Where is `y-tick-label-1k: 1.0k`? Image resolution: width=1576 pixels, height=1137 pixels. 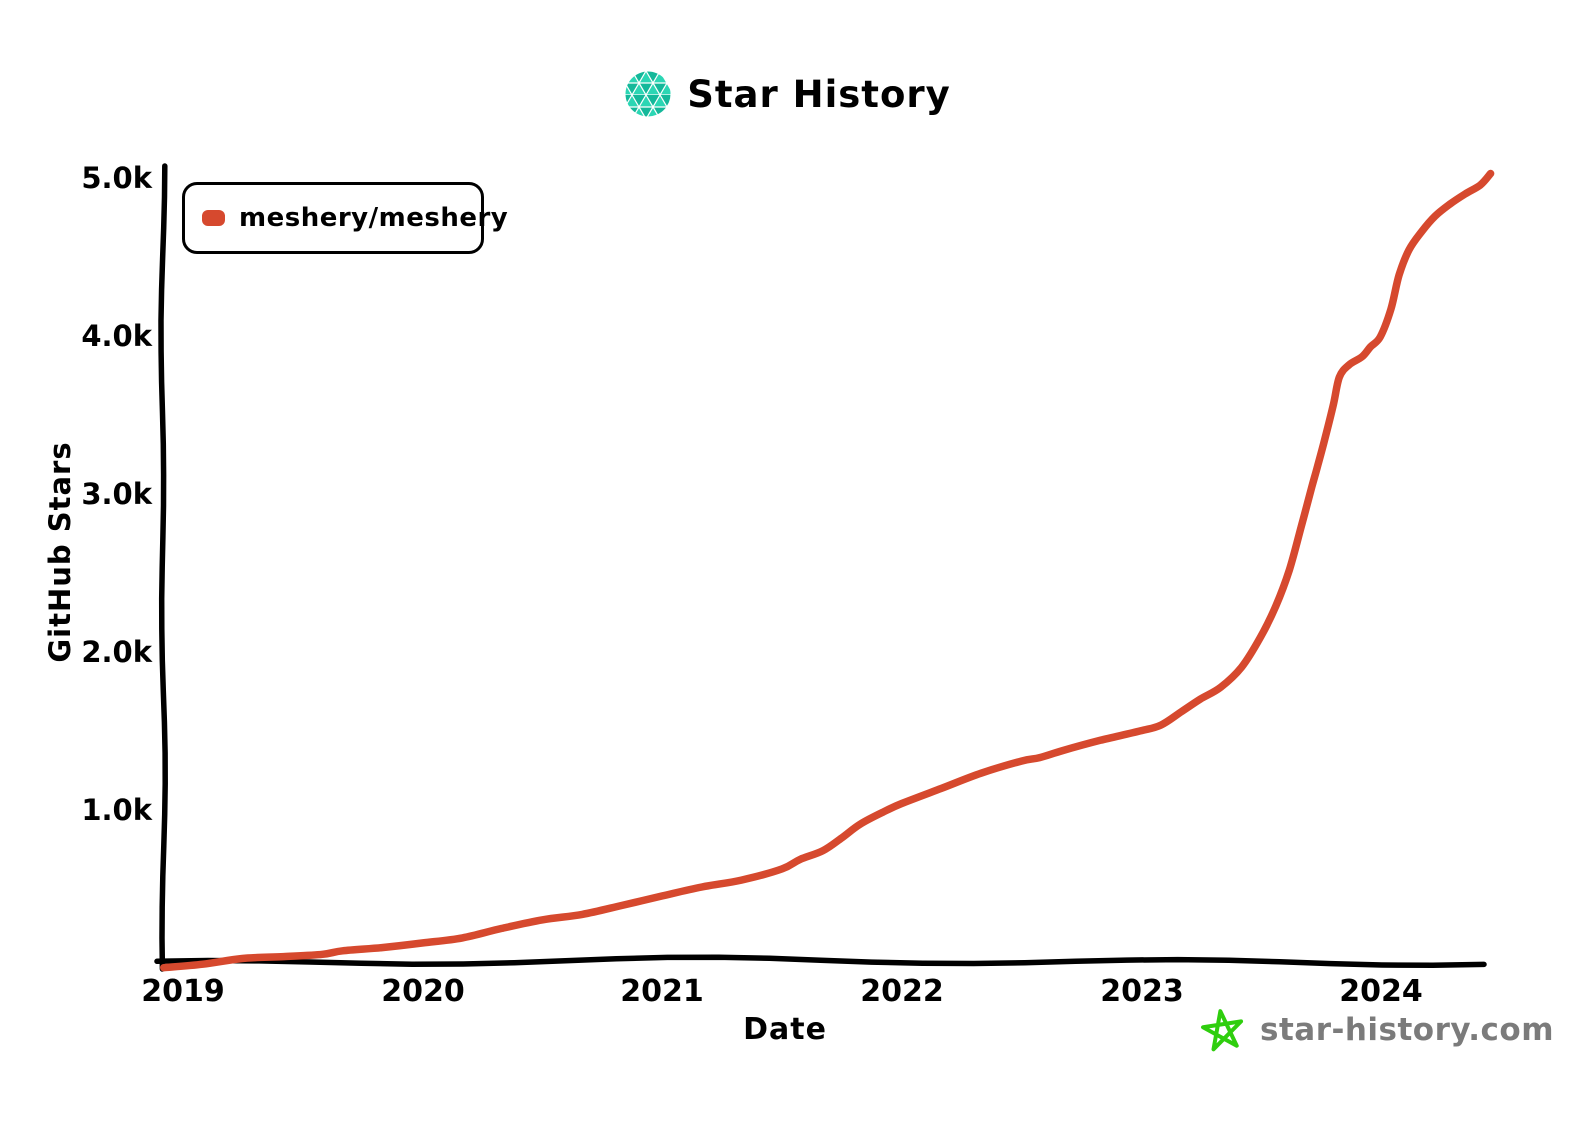 y-tick-label-1k: 1.0k is located at coordinates (116, 810).